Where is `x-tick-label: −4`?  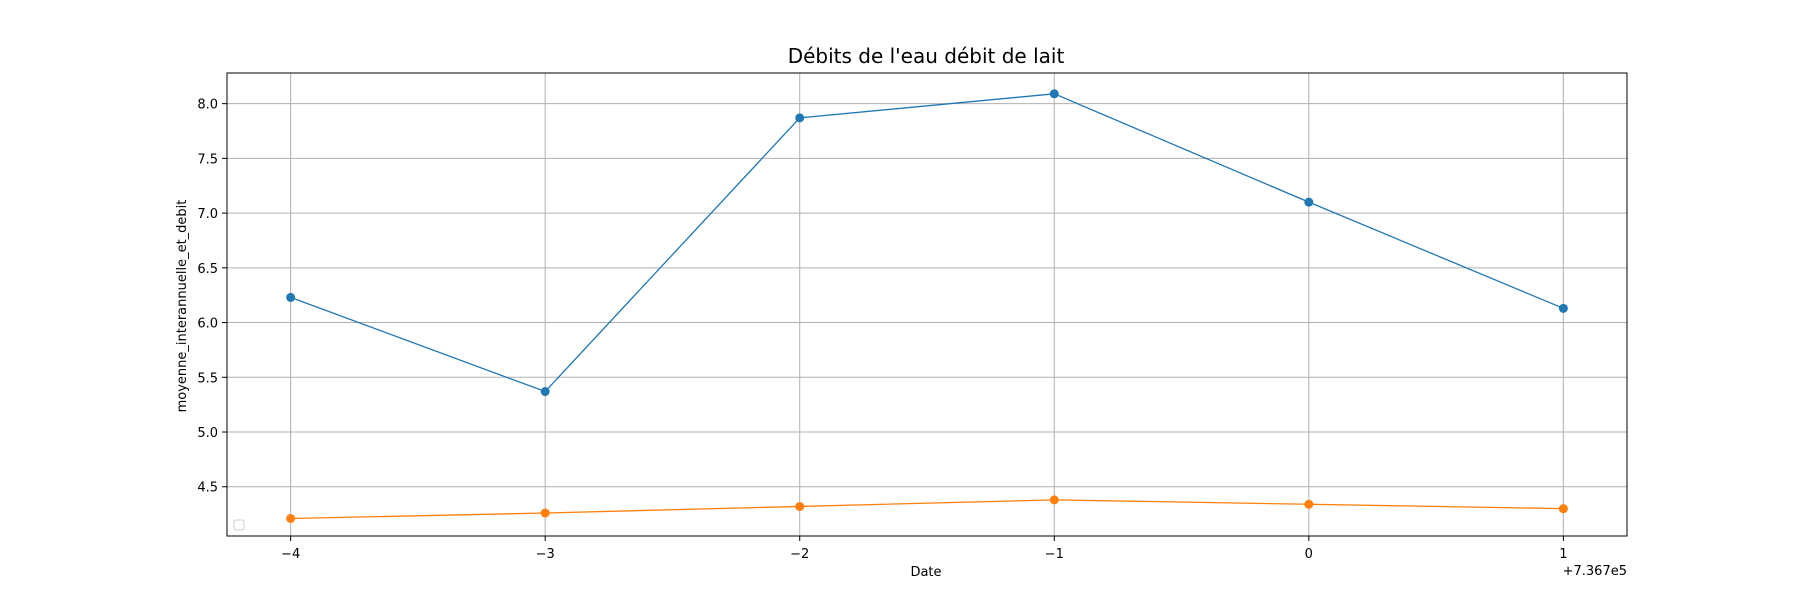 x-tick-label: −4 is located at coordinates (290, 554).